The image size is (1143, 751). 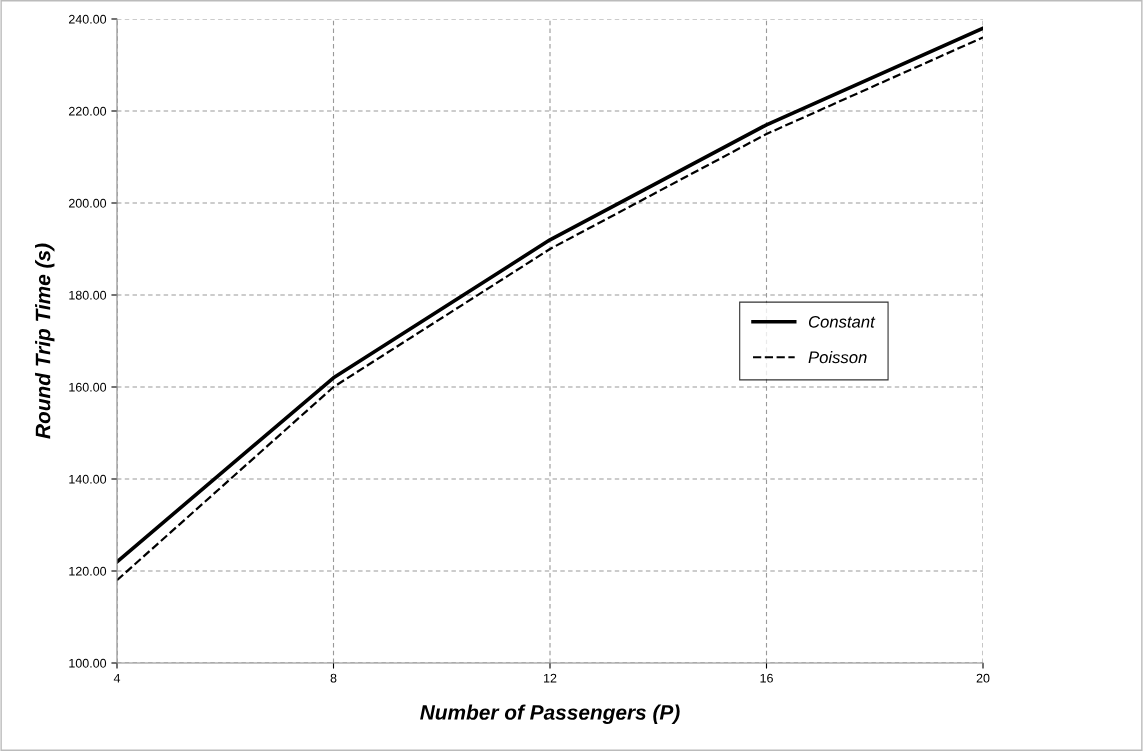 What do you see at coordinates (87, 111) in the screenshot?
I see `y-tick-label: 220.00` at bounding box center [87, 111].